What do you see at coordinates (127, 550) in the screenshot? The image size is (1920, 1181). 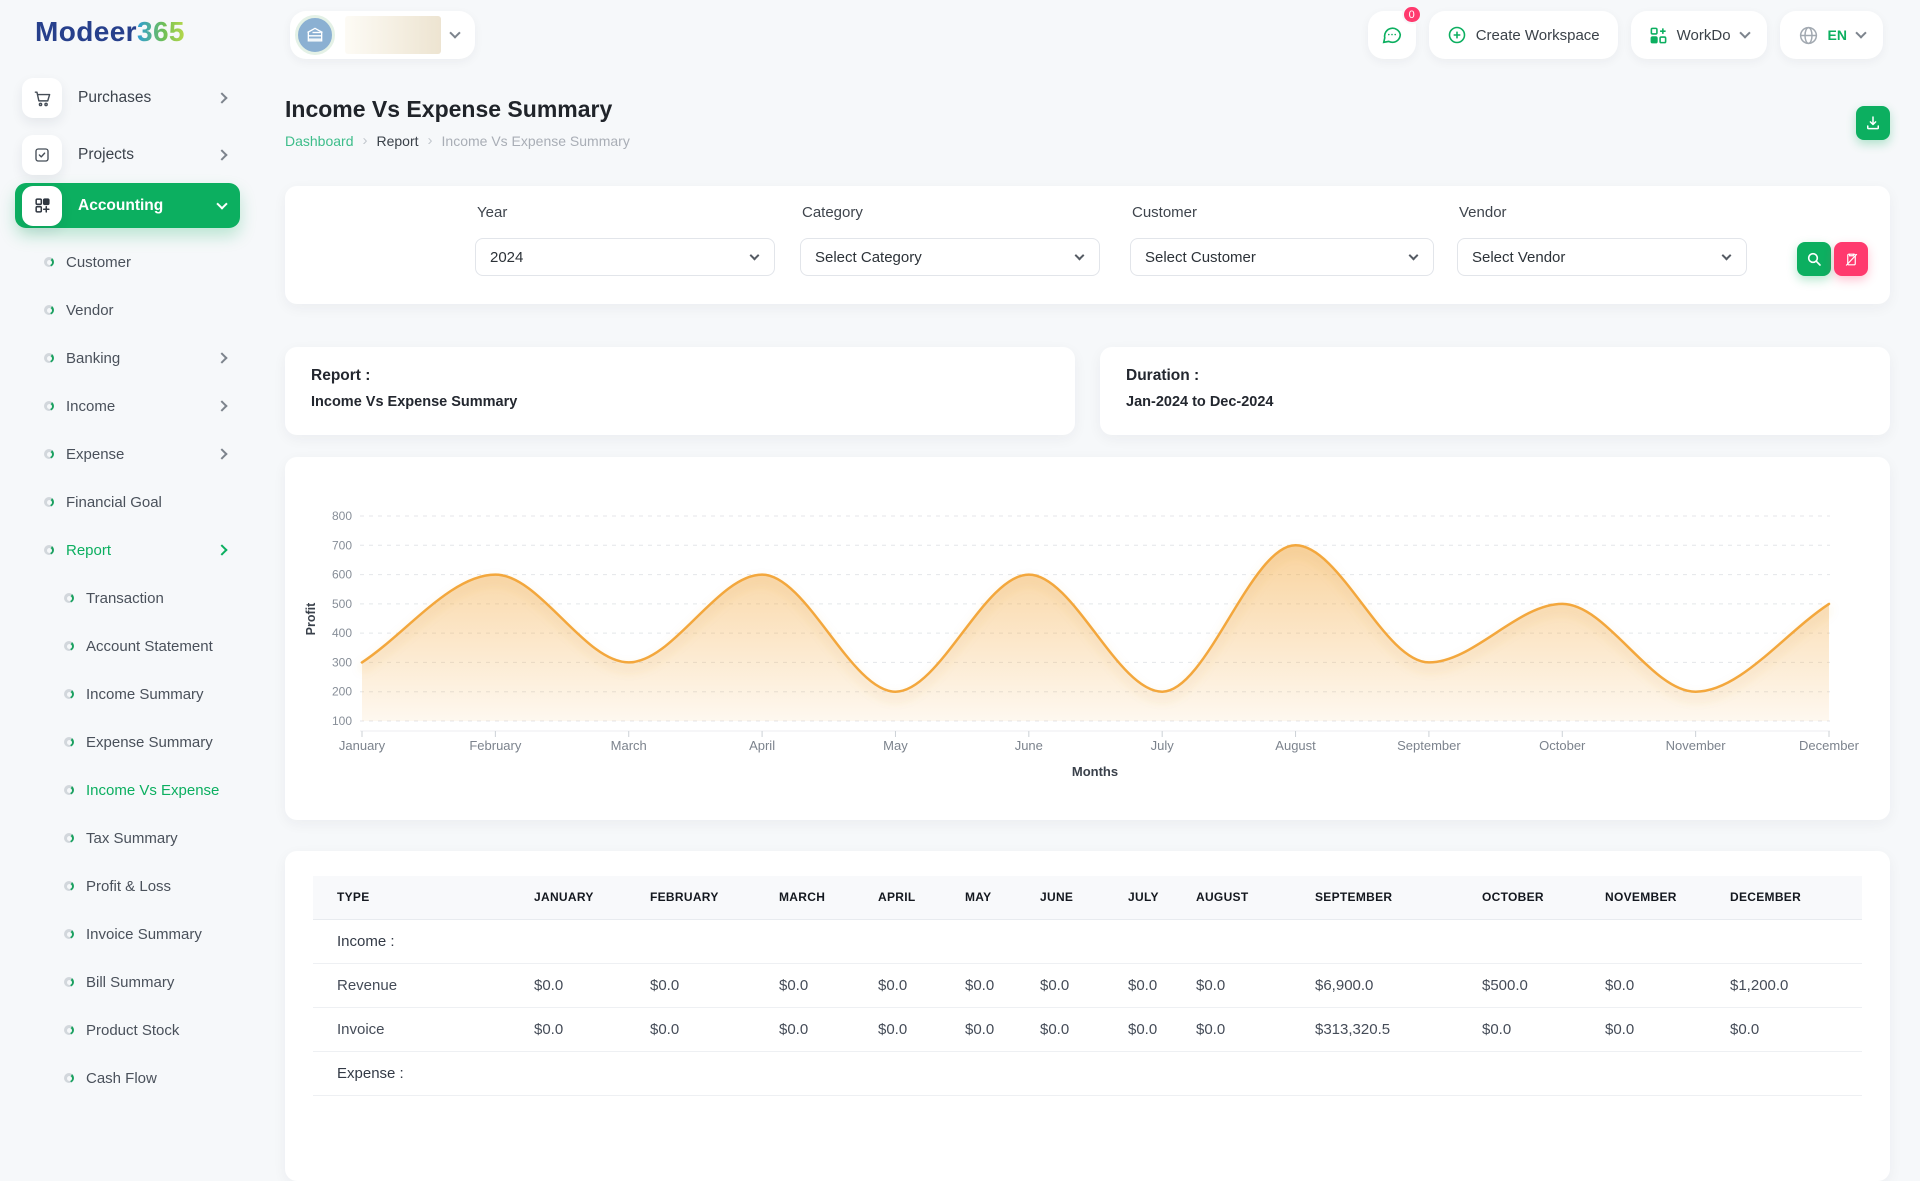 I see `sidebar-item-report: Report` at bounding box center [127, 550].